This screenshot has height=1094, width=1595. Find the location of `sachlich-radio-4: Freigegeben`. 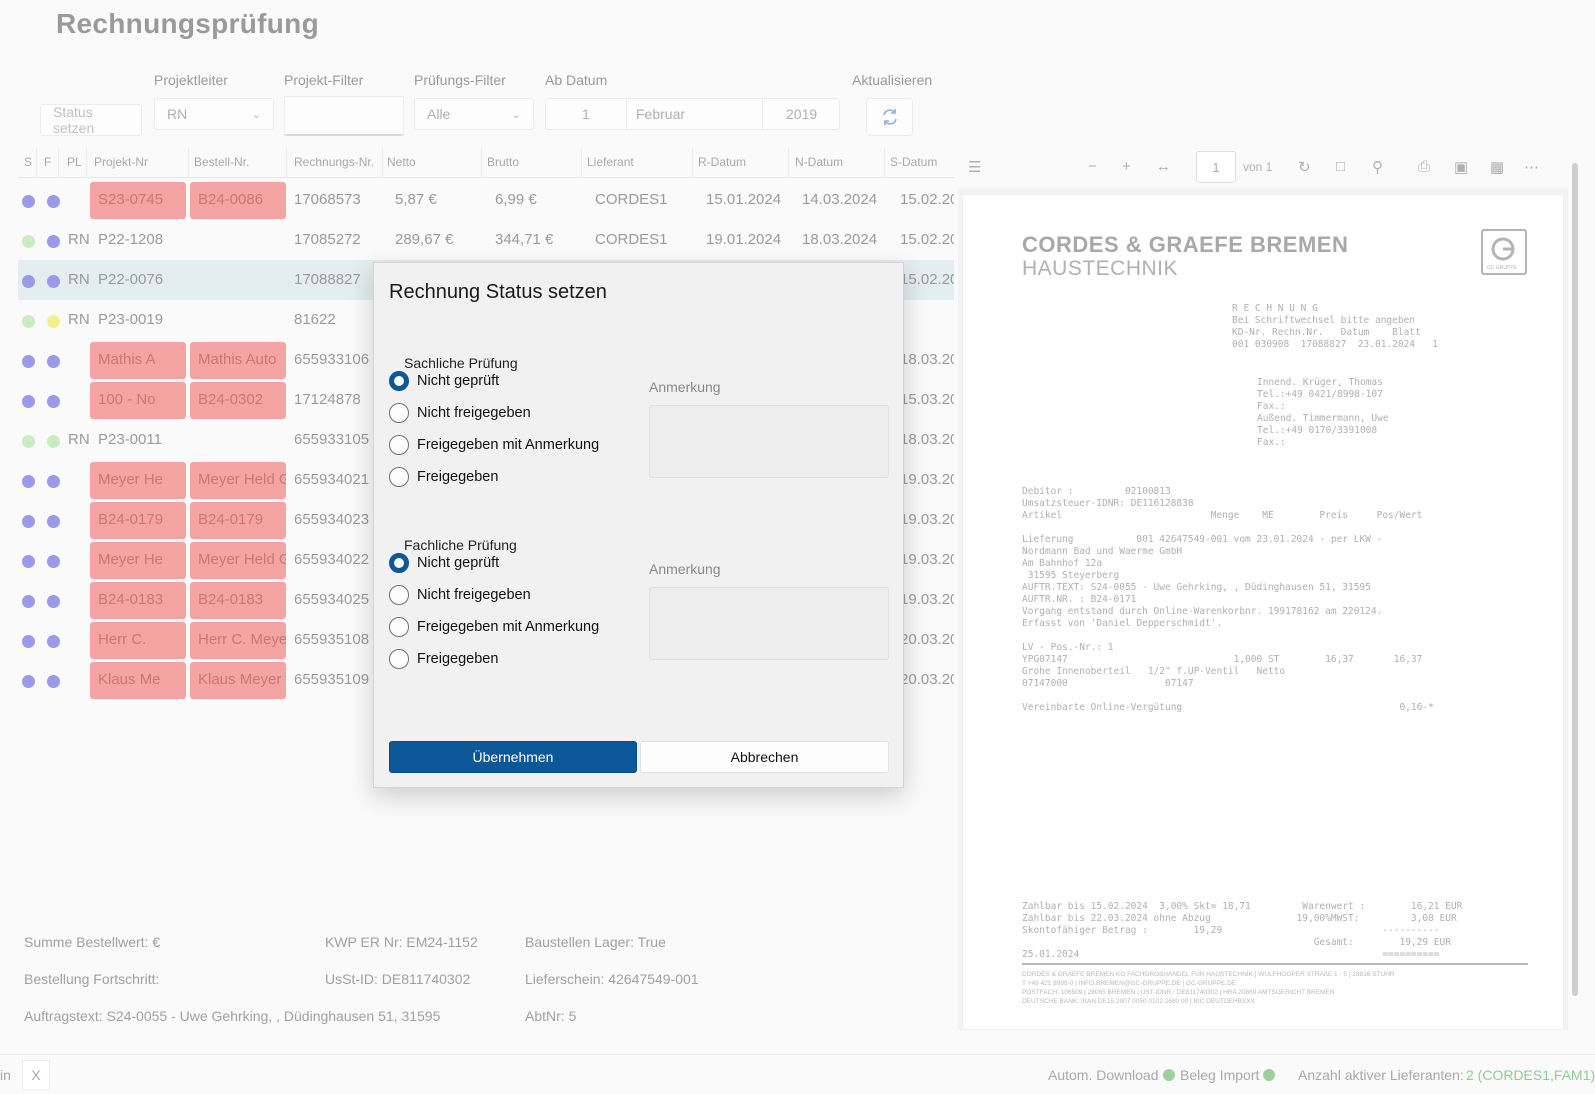

sachlich-radio-4: Freigegeben is located at coordinates (443, 477).